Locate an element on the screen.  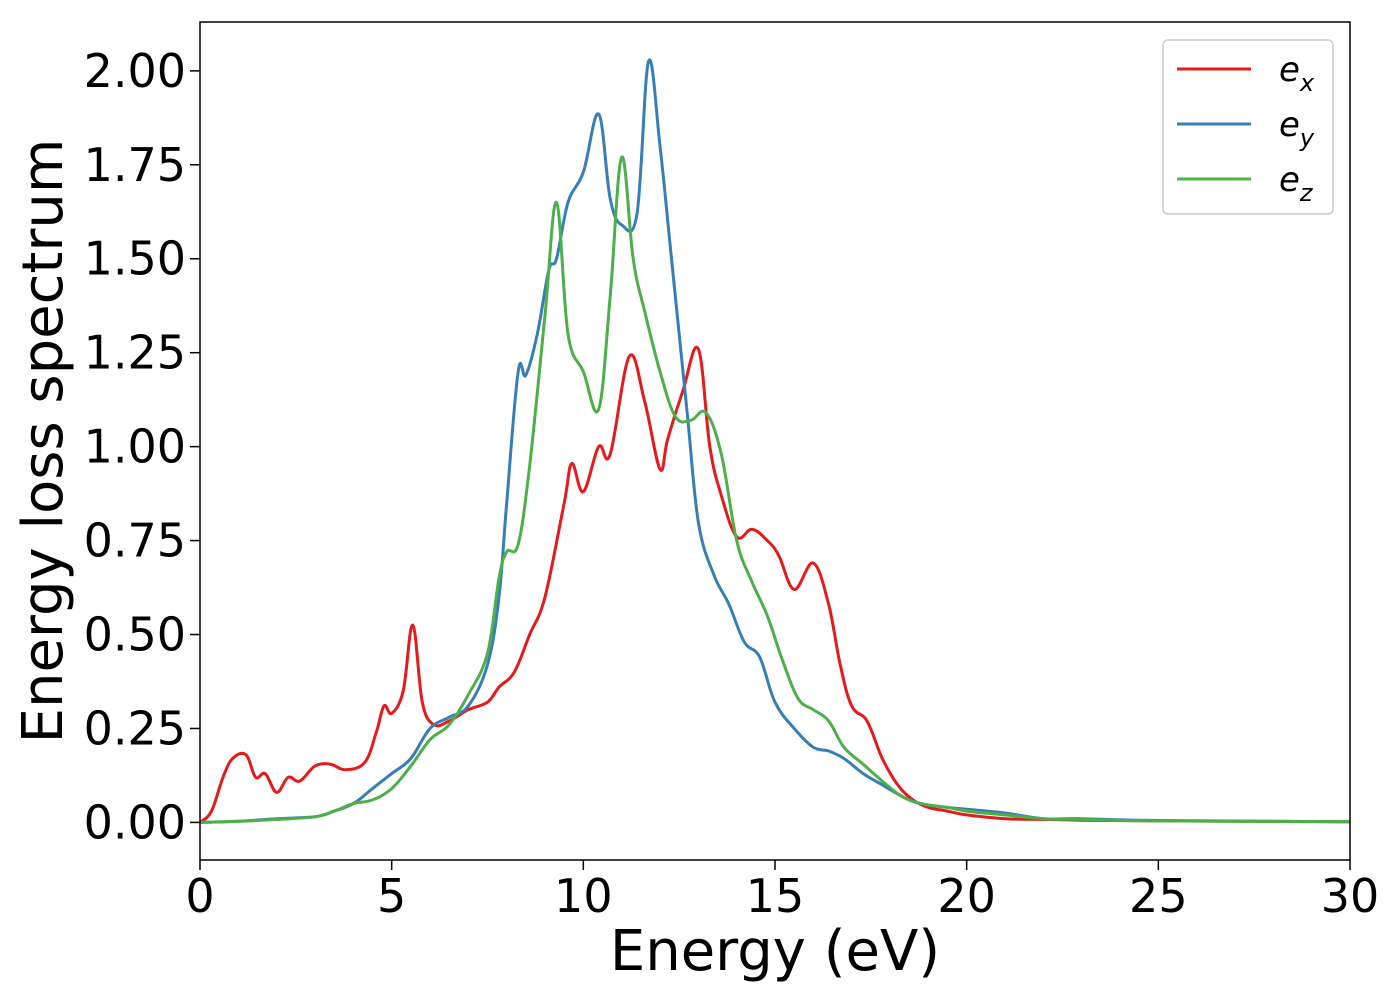
legend-box is located at coordinates (1248, 127).